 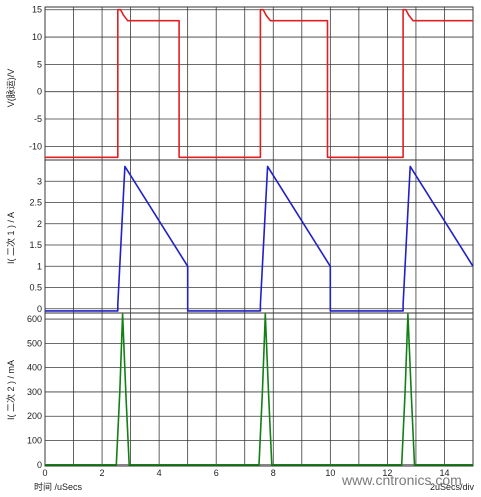 I want to click on x-tick-label: 0, so click(x=44, y=473).